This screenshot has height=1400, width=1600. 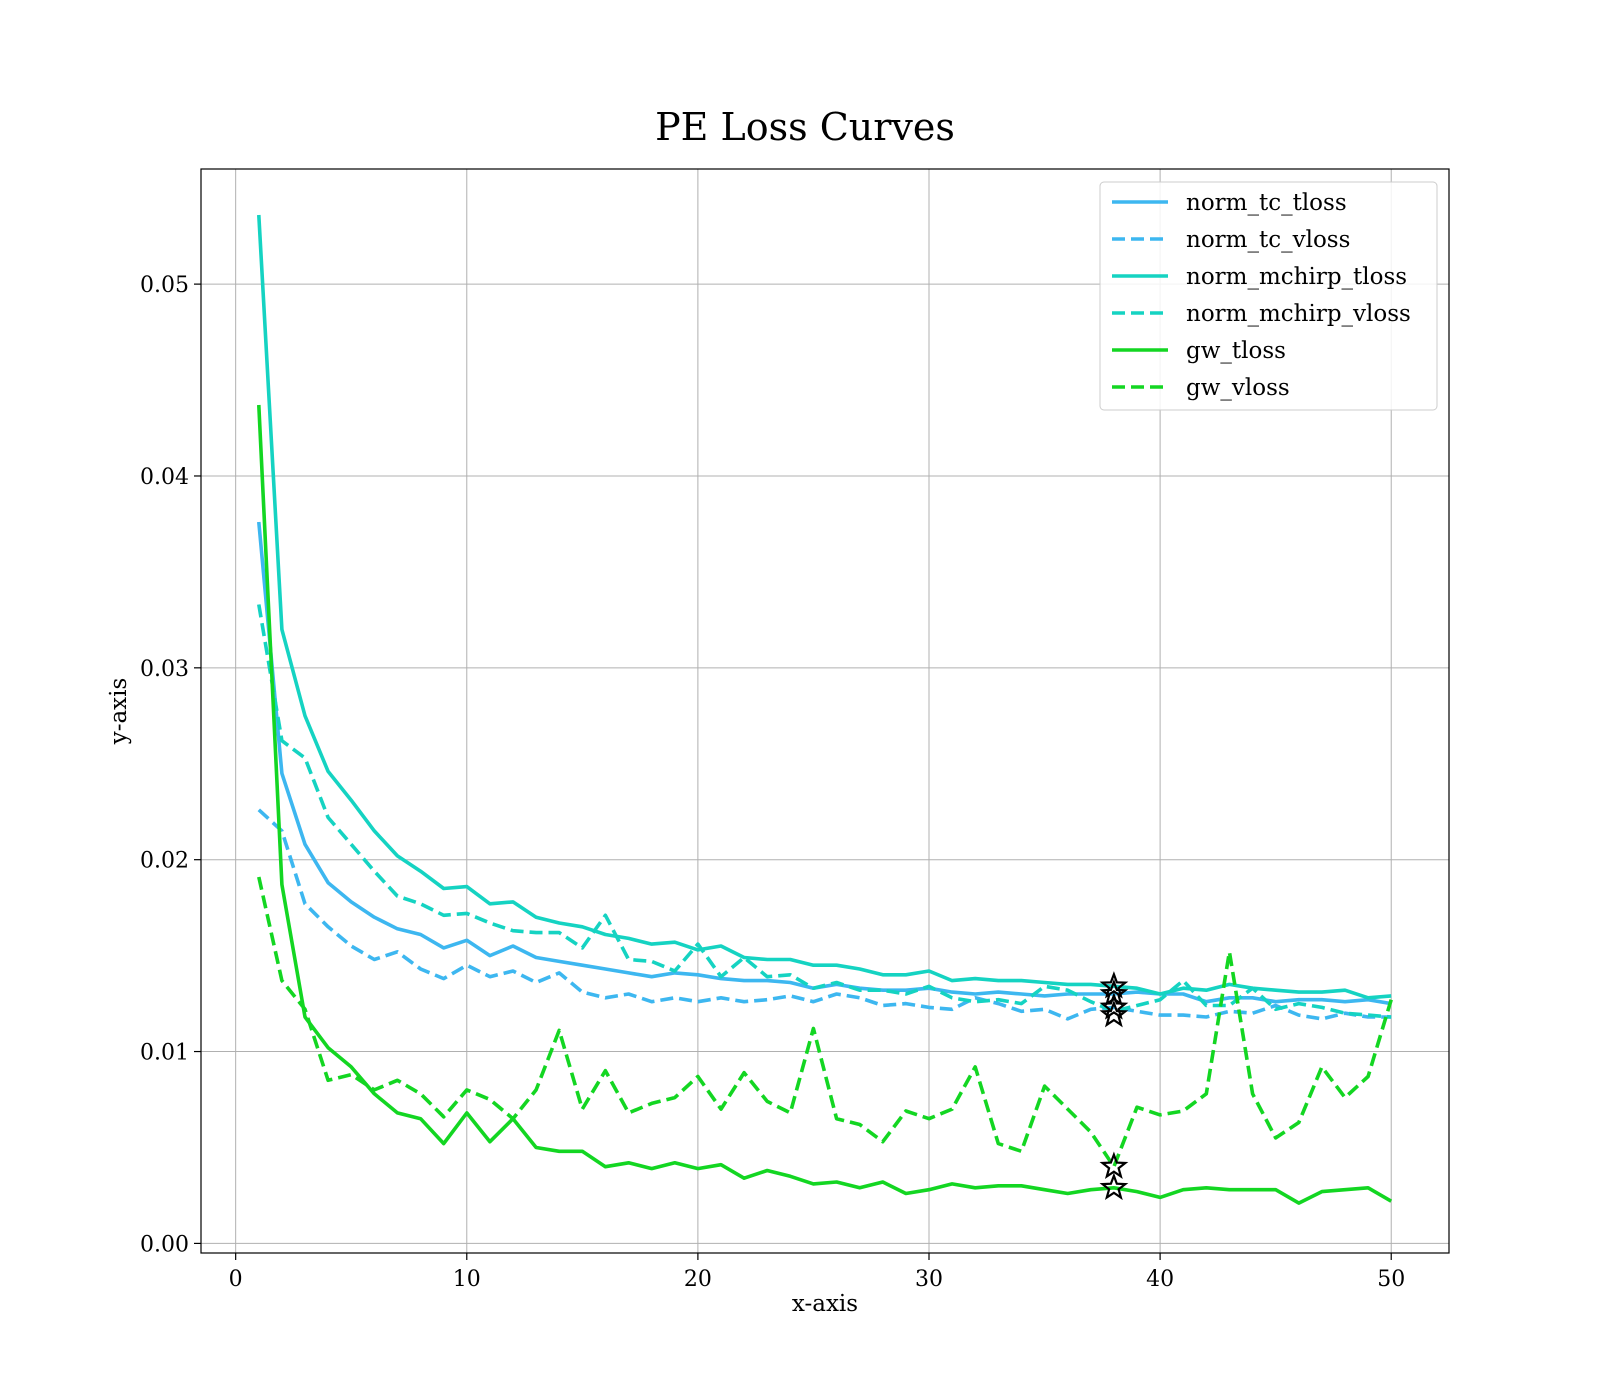 I want to click on x-tick-label: 20, so click(x=698, y=1279).